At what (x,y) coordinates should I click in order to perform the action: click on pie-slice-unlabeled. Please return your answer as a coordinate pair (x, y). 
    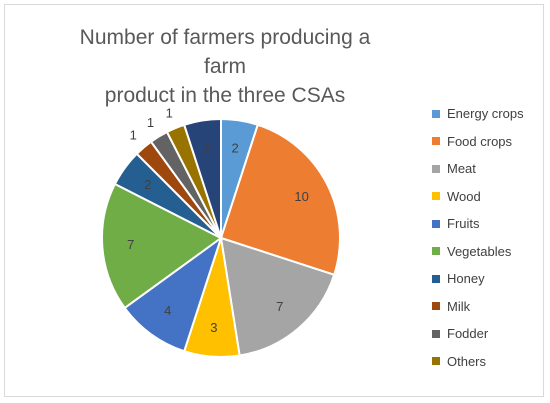
    Looking at the image, I should click on (202, 178).